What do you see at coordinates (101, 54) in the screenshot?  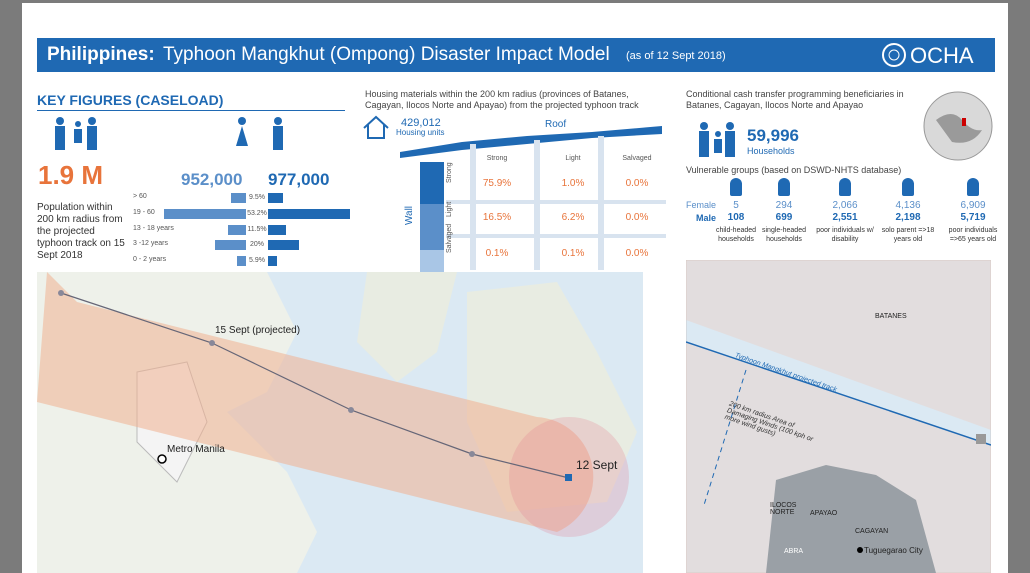 I see `header-country: Philippines:` at bounding box center [101, 54].